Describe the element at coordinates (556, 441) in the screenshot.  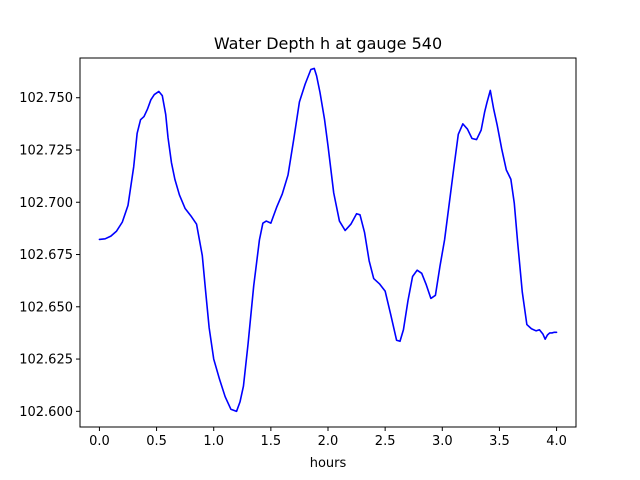
I see `x-tick-label: 4.0` at that location.